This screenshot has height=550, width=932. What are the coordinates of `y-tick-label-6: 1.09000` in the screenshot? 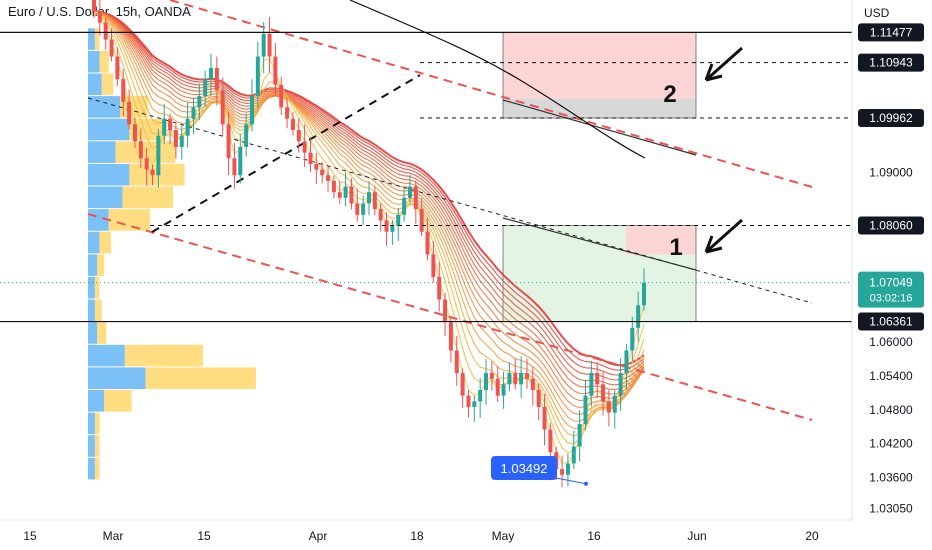 It's located at (891, 172).